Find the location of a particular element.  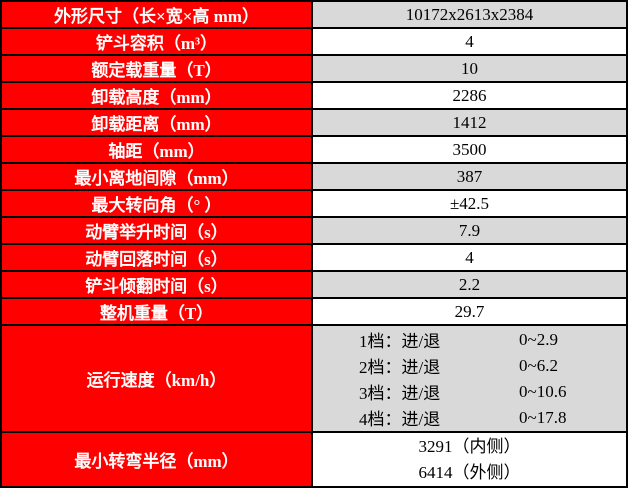

table-row: 铲斗容积（m³） 4 is located at coordinates (314, 41).